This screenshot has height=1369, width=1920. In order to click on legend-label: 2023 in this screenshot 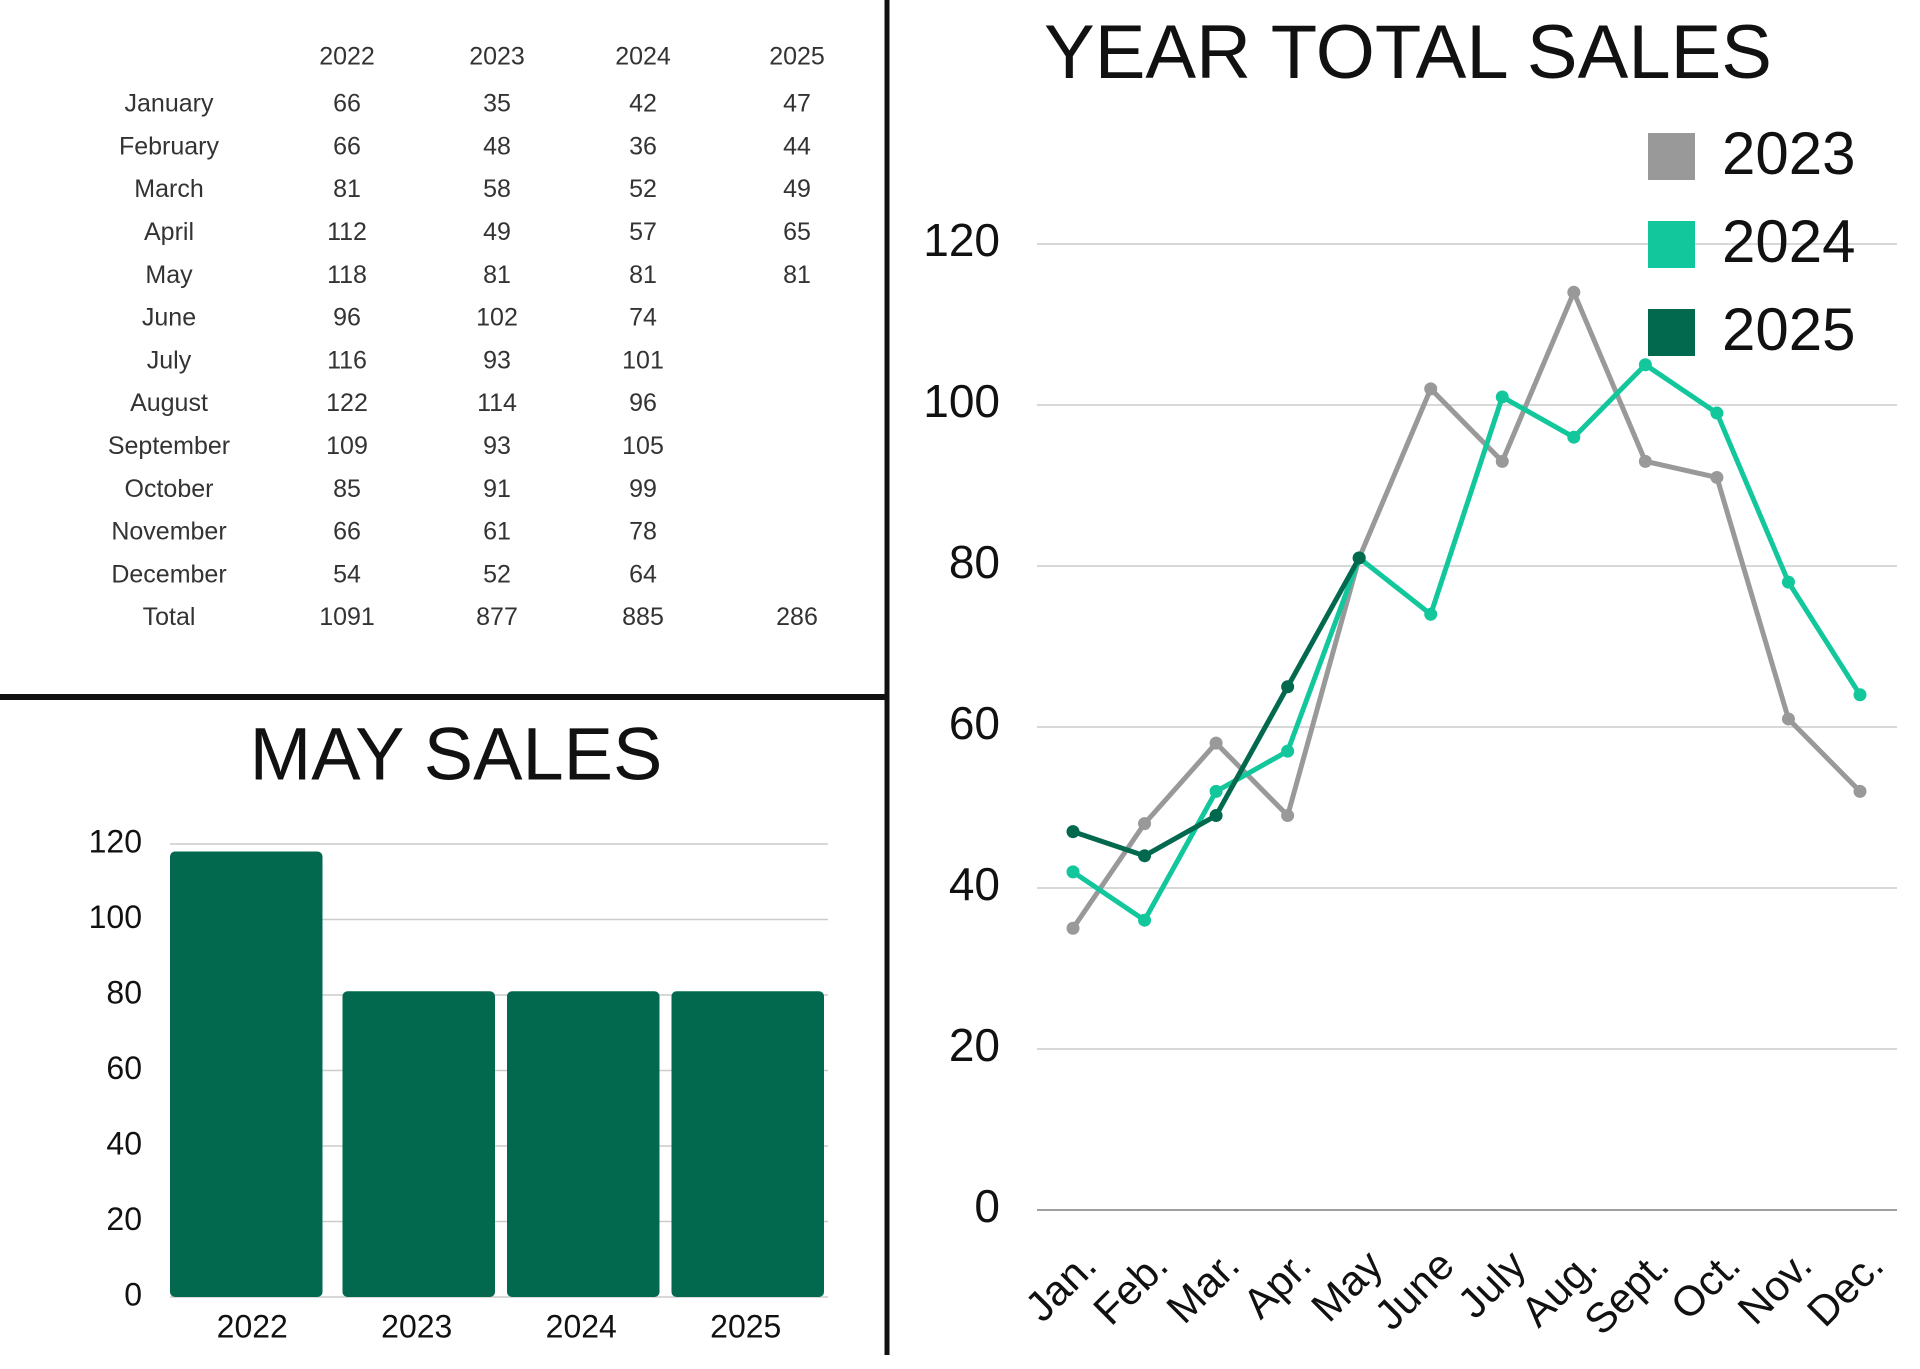, I will do `click(1788, 153)`.